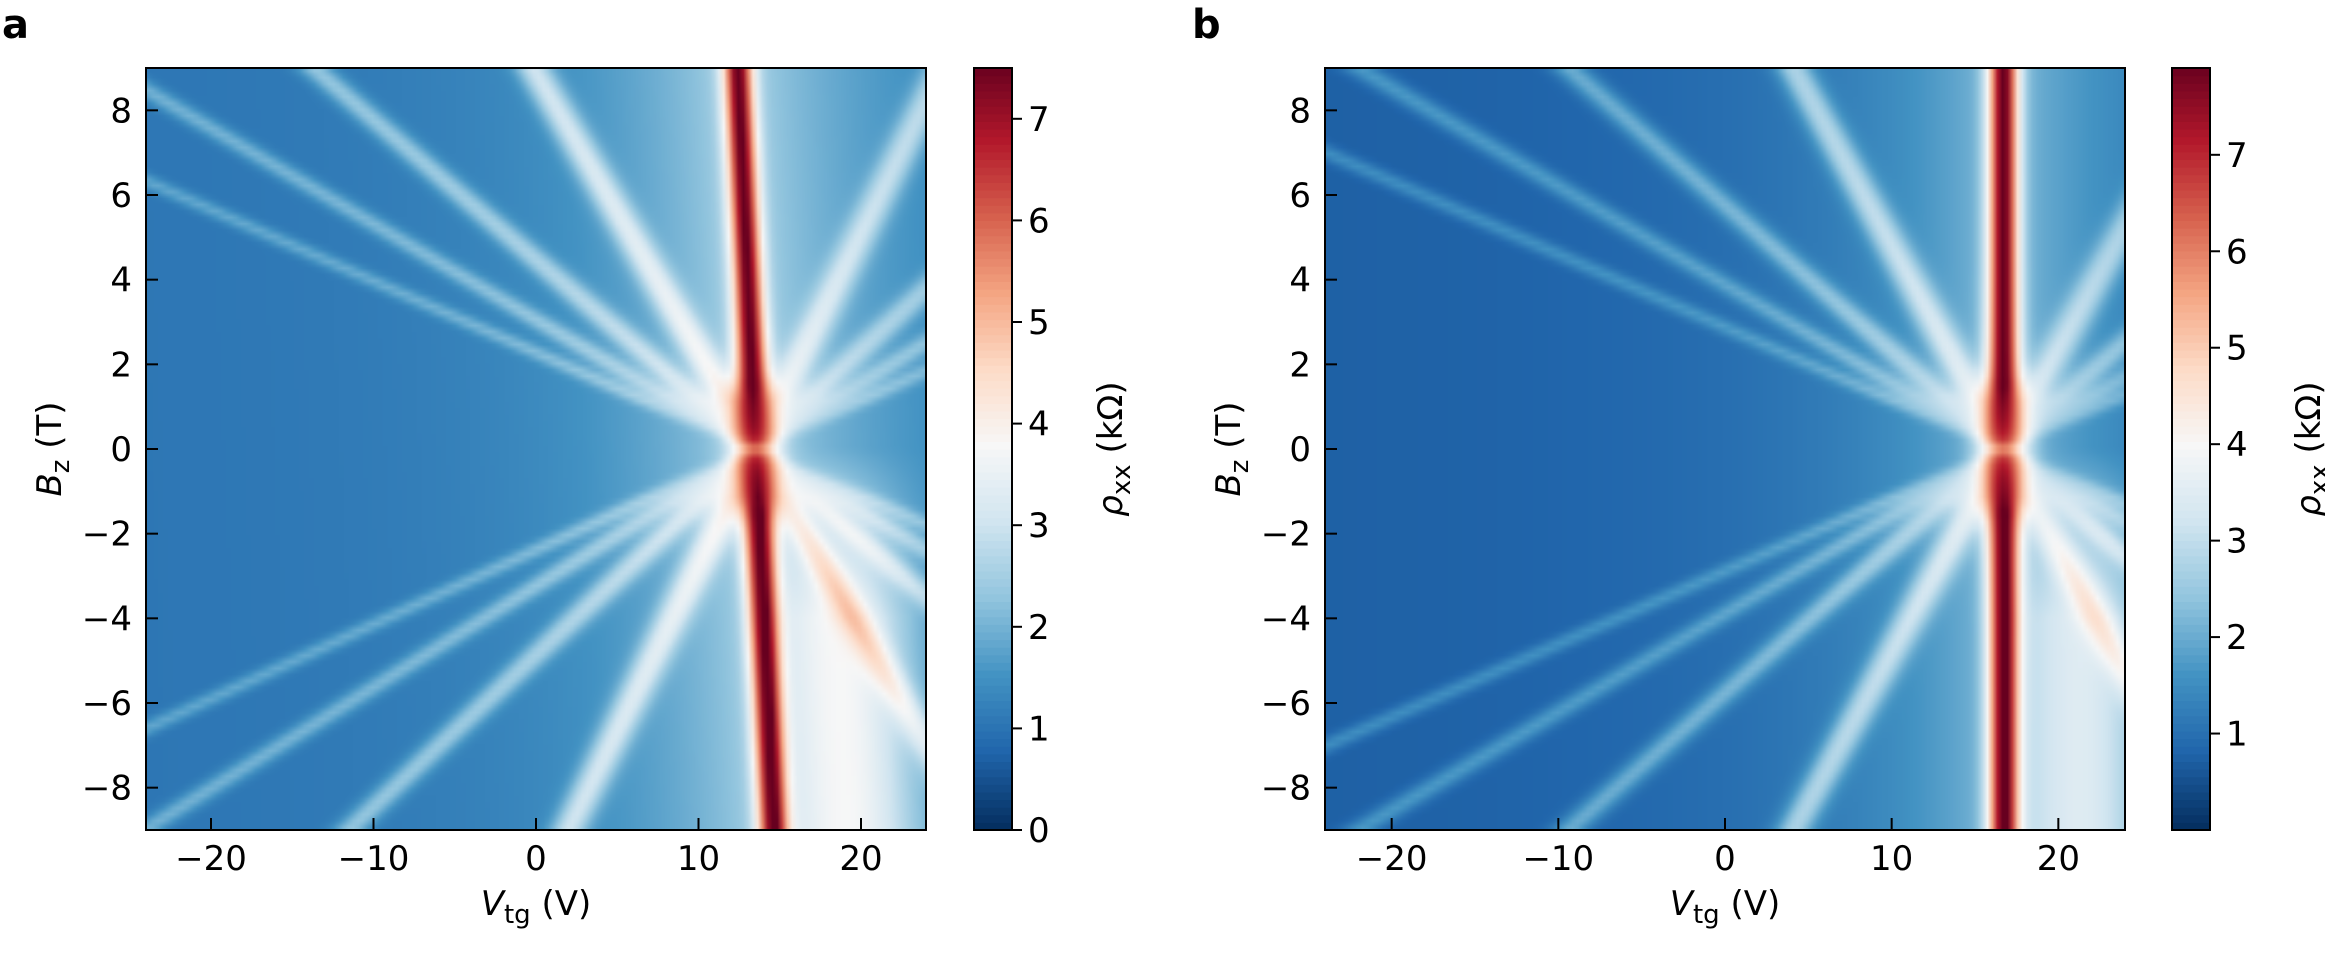  I want to click on panel-label: b, so click(1206, 25).